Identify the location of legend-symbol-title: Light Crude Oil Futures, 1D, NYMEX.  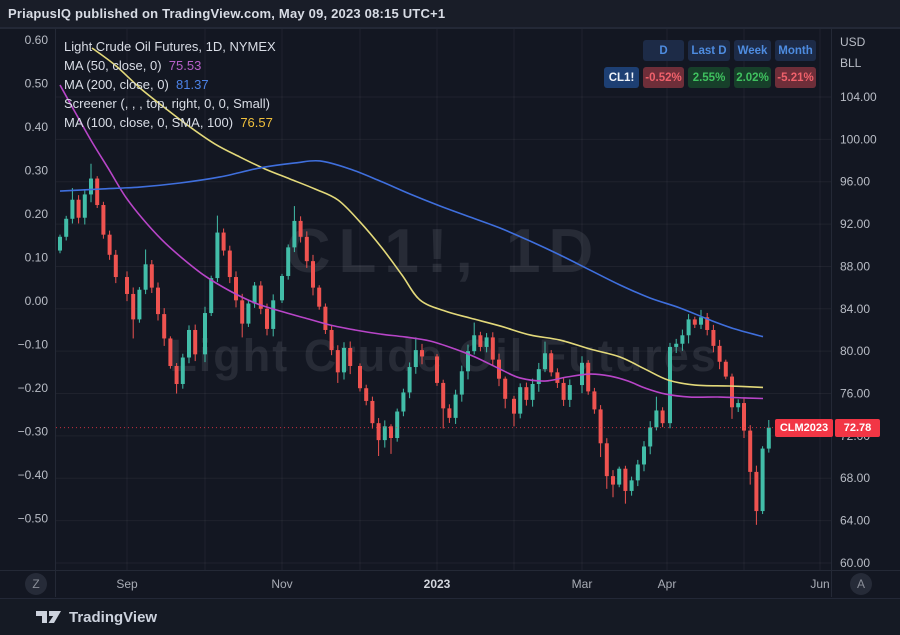
(170, 46).